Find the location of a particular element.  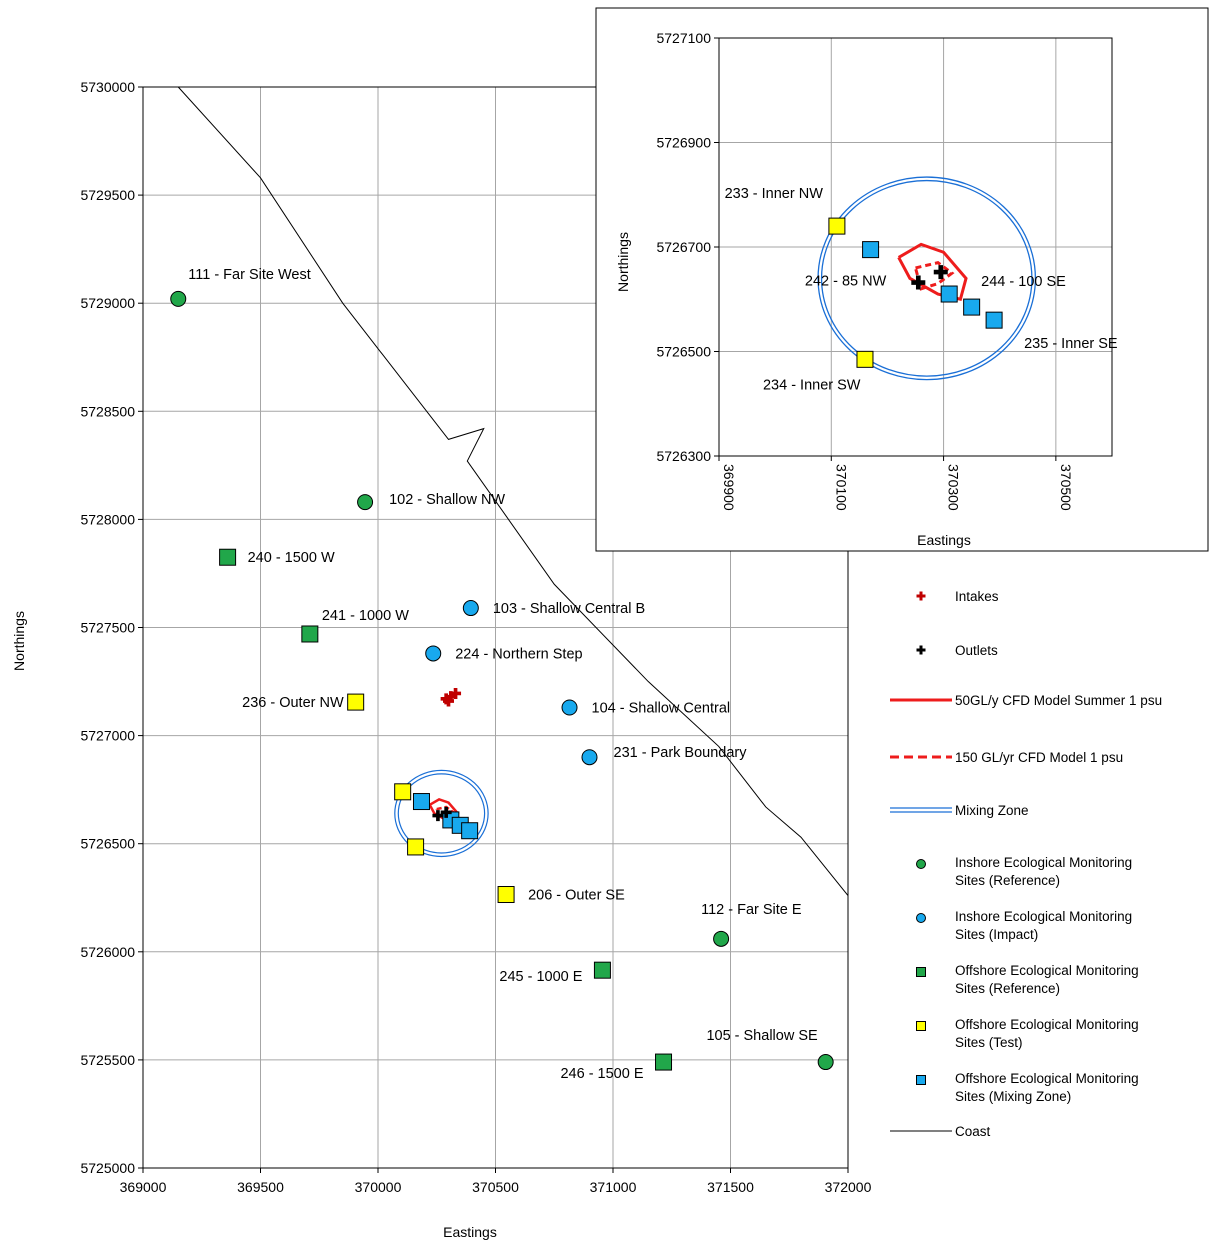

inset-site-label: 235 - Inner SE is located at coordinates (1071, 344).